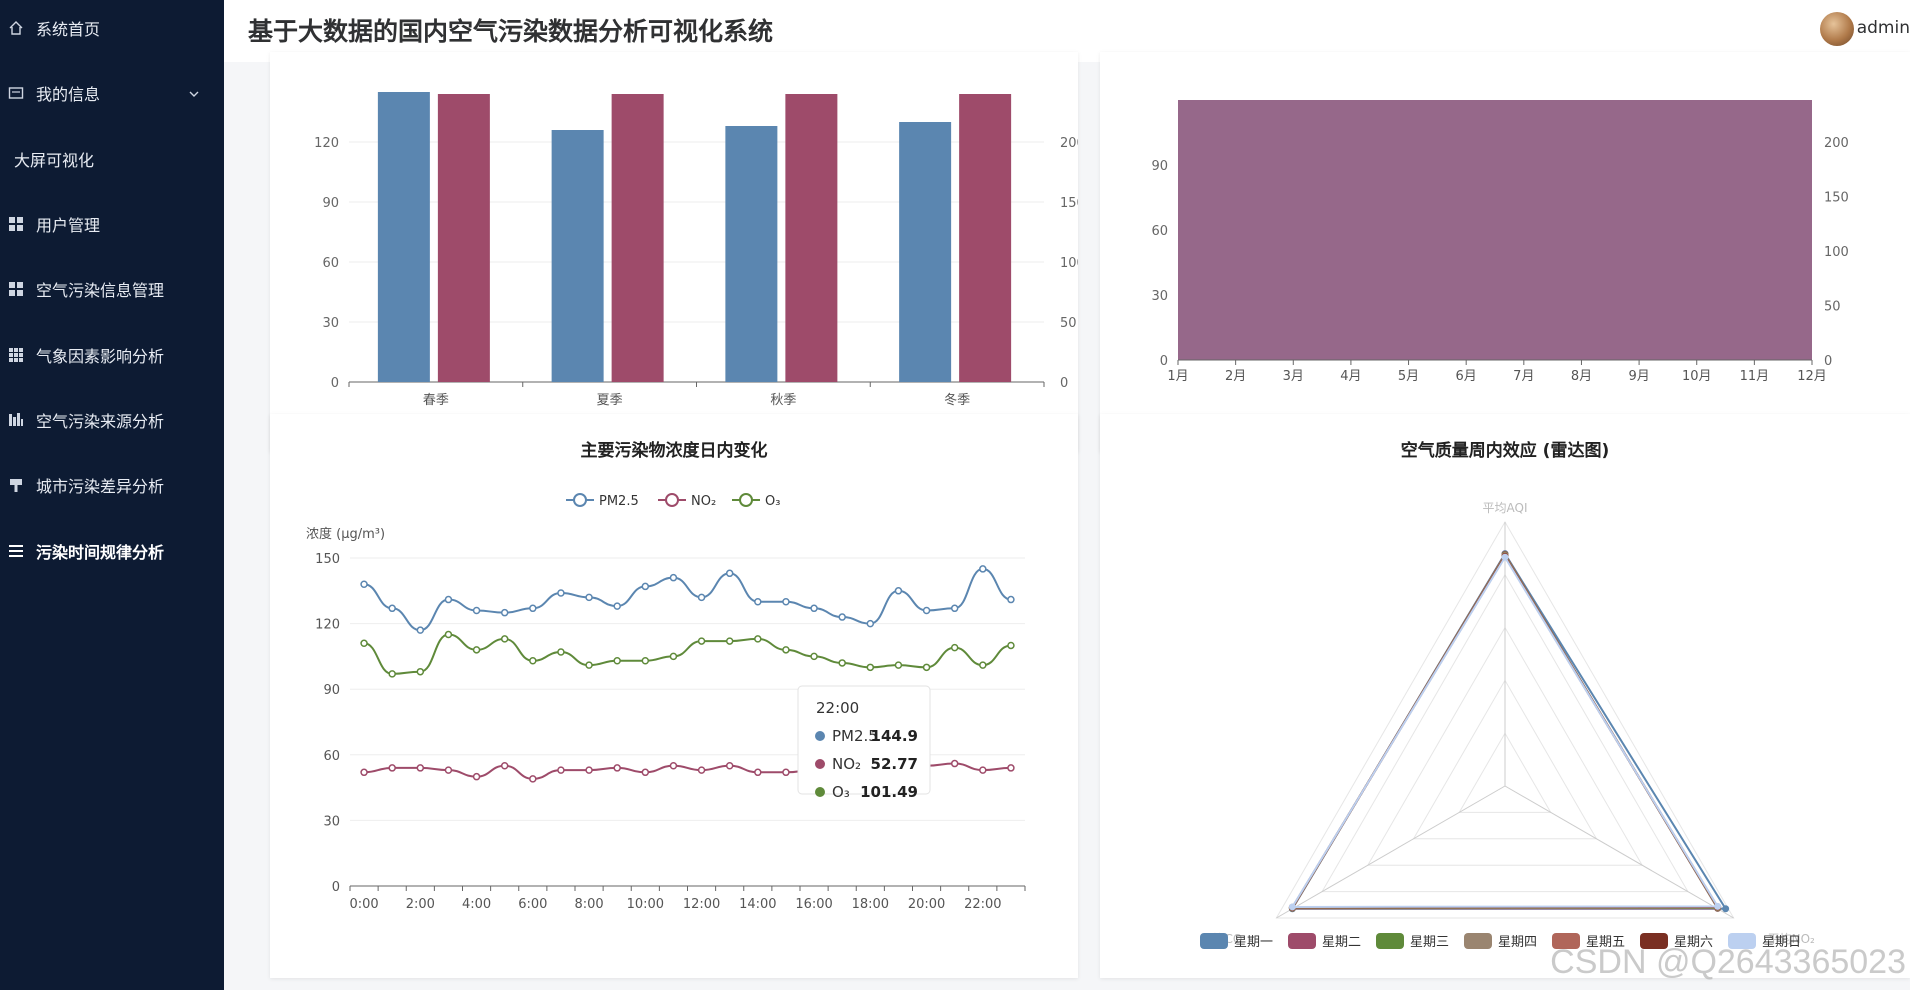 This screenshot has height=990, width=1910. I want to click on sidebar-item-big-screen: 大屏可视化, so click(112, 159).